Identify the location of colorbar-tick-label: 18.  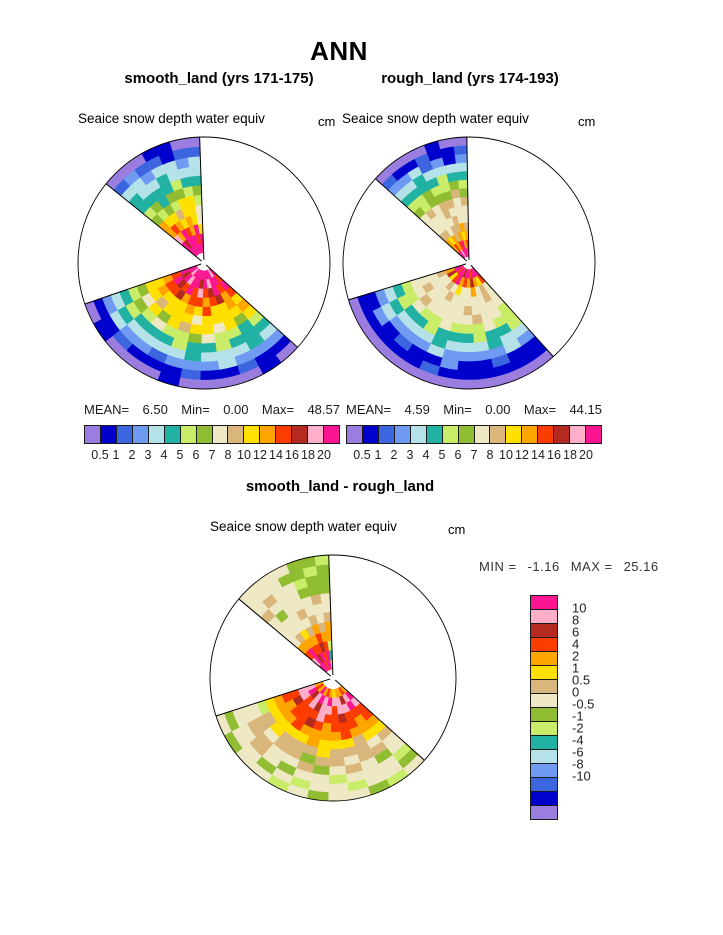
(308, 455).